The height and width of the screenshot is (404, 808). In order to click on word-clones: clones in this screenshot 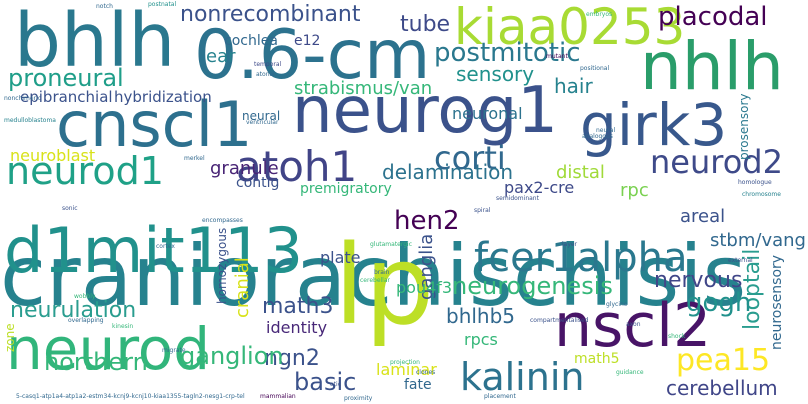, I will do `click(426, 372)`.